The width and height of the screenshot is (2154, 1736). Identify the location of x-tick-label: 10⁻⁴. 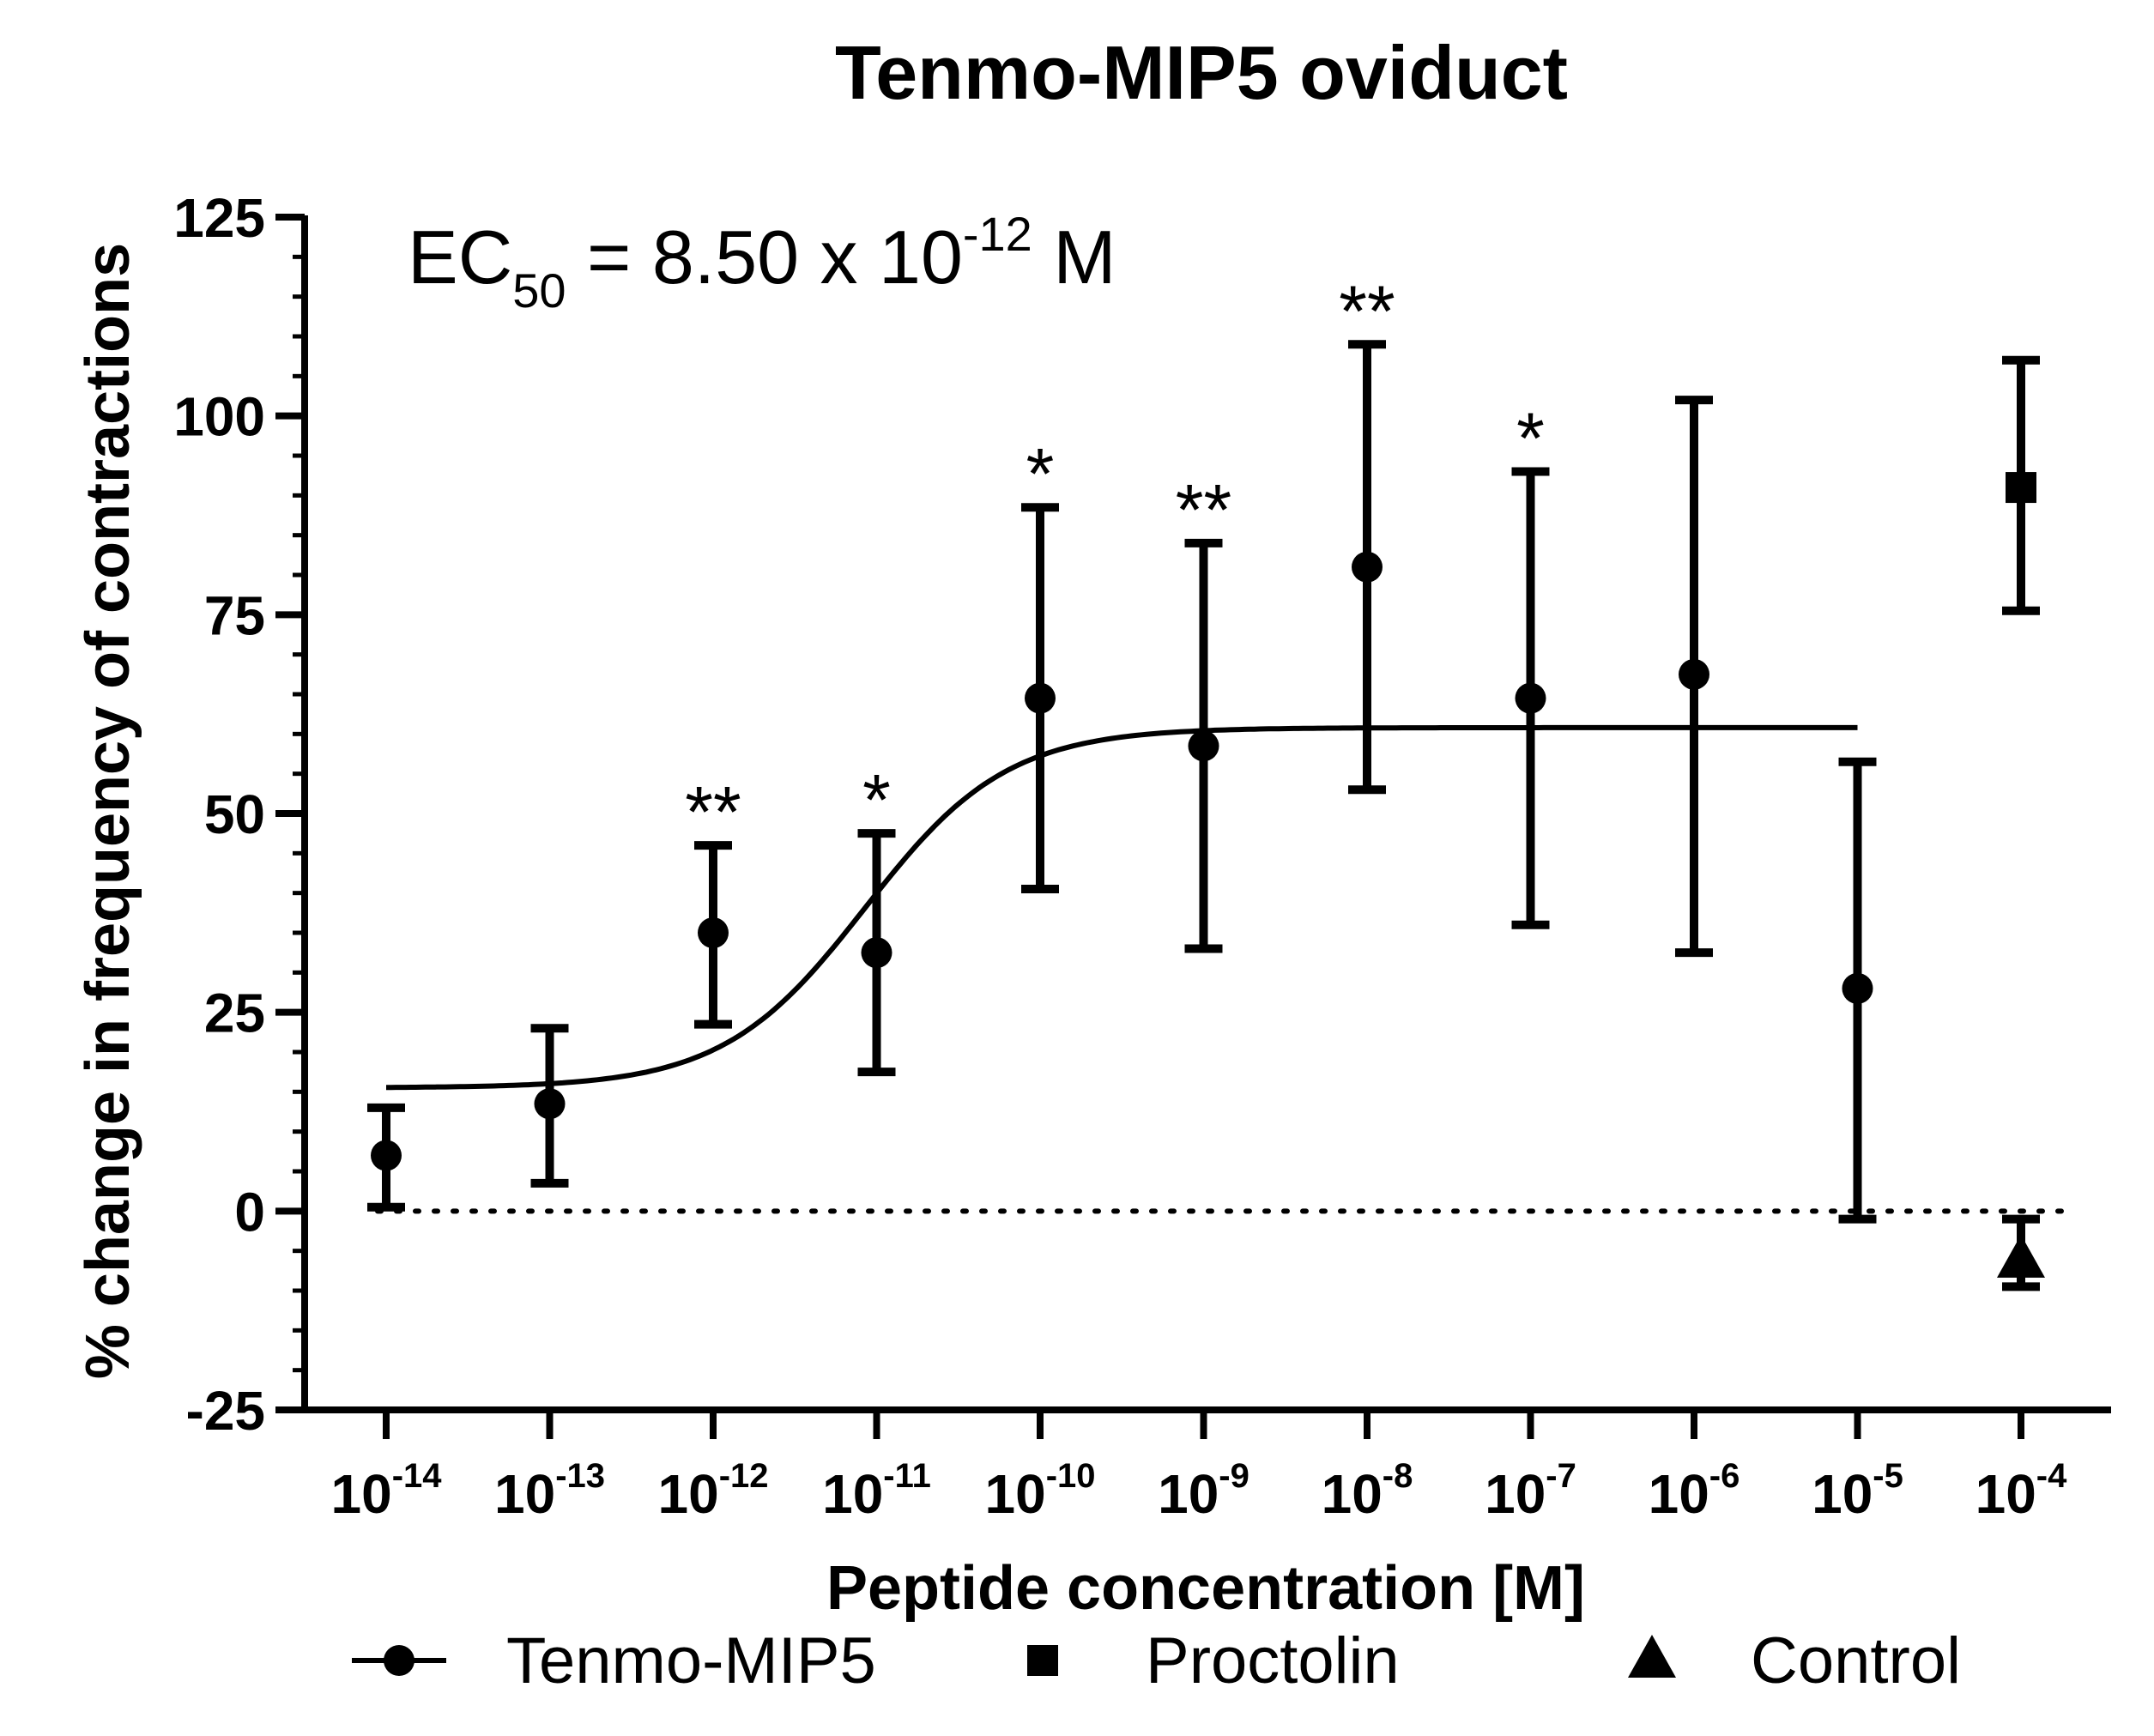
(2022, 1491).